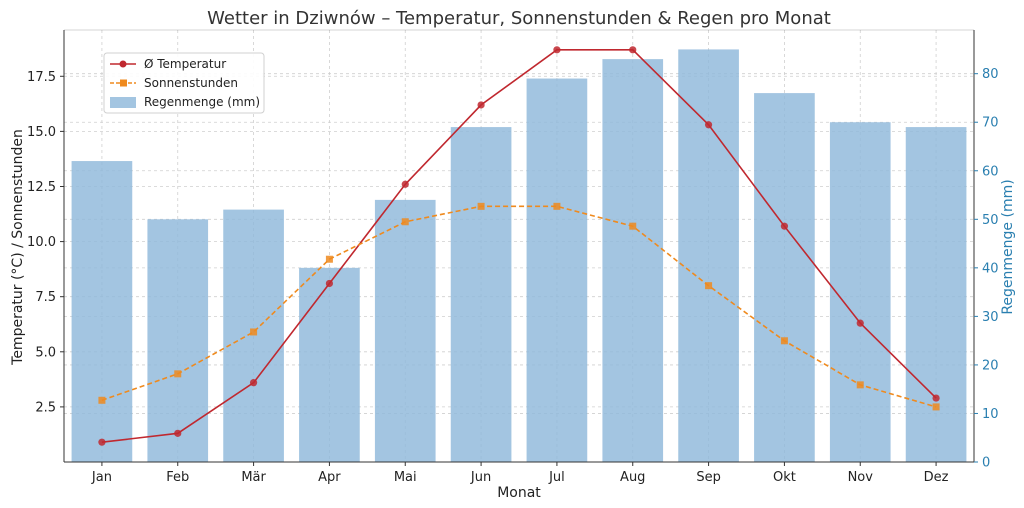 The width and height of the screenshot is (1024, 508). I want to click on x-tick-label: Okt, so click(784, 477).